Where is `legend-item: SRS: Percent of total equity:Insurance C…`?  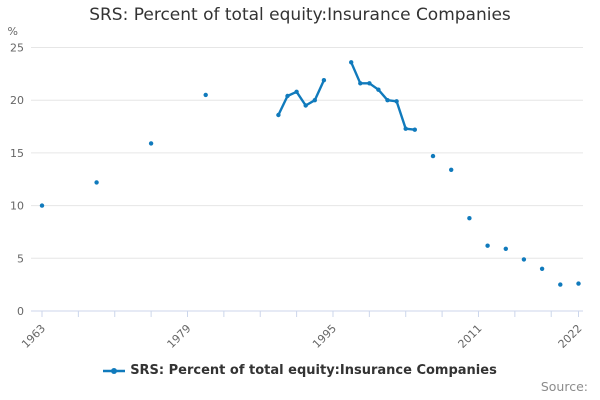 legend-item: SRS: Percent of total equity:Insurance C… is located at coordinates (300, 370).